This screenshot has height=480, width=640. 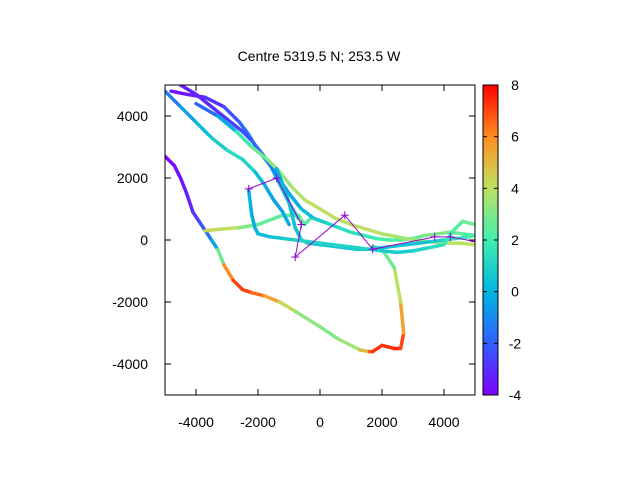 What do you see at coordinates (515, 188) in the screenshot?
I see `colorbar-tick-label: 4` at bounding box center [515, 188].